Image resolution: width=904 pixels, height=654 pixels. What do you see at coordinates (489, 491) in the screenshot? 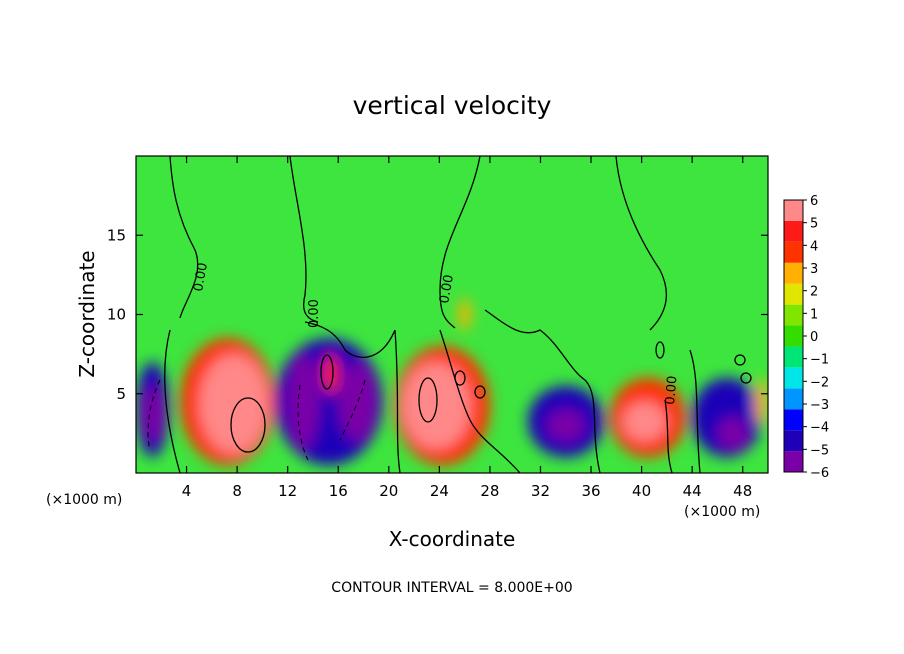
I see `x-tick-label: 28` at bounding box center [489, 491].